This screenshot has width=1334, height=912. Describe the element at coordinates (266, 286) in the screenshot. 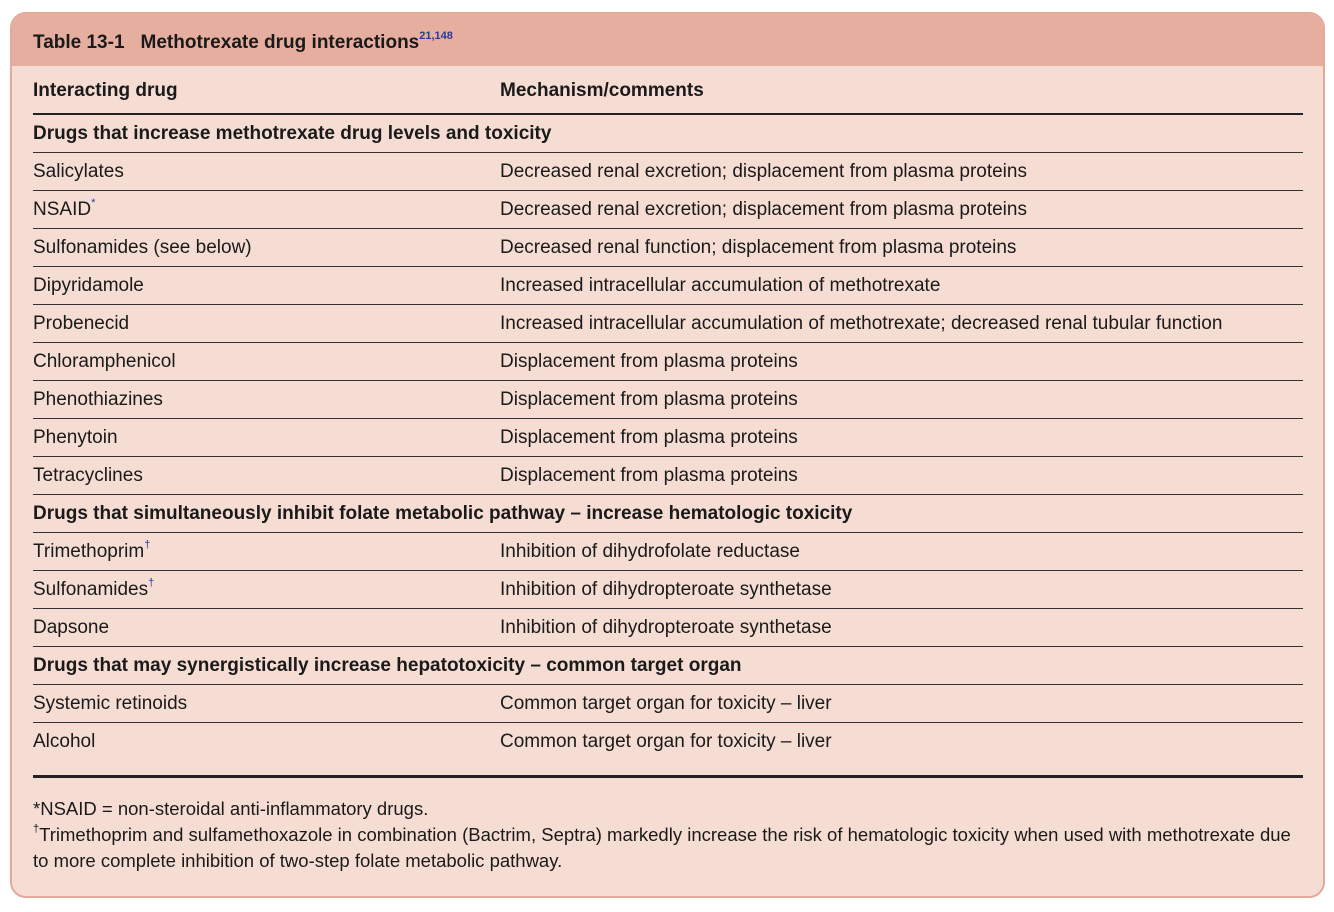

I see `drug-cell: Dipyridamole` at that location.